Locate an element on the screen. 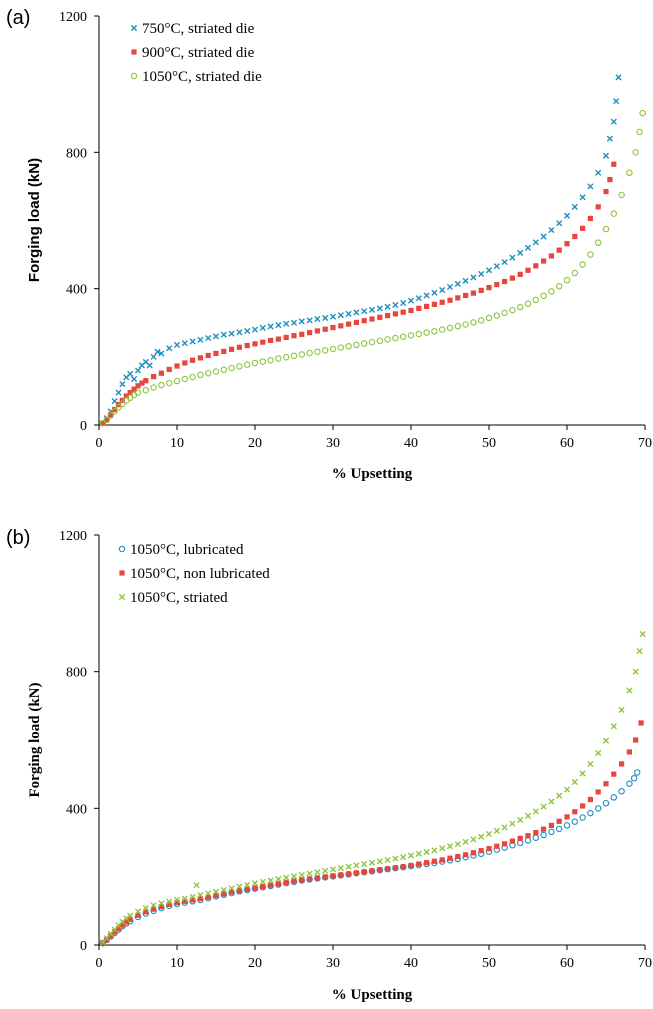 Image resolution: width=653 pixels, height=1009 pixels. y-axis-label-b: Forging load (kN) is located at coordinates (35, 739).